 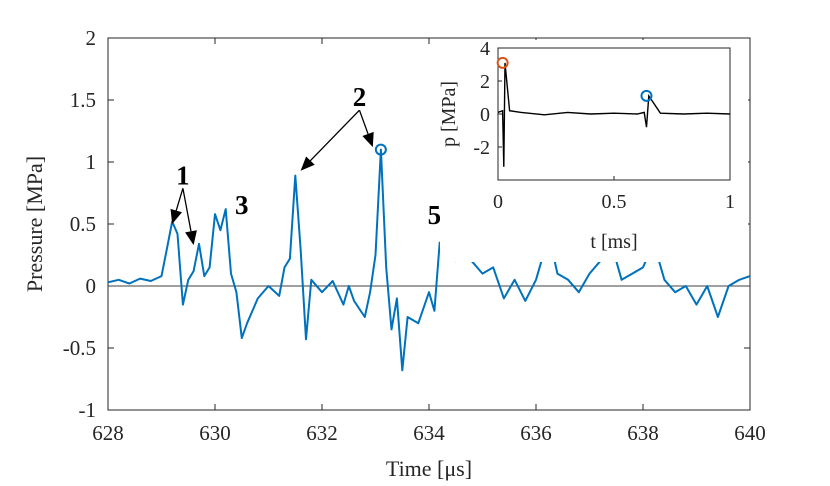 I want to click on inset-y-tick-label: 0, so click(x=485, y=115).